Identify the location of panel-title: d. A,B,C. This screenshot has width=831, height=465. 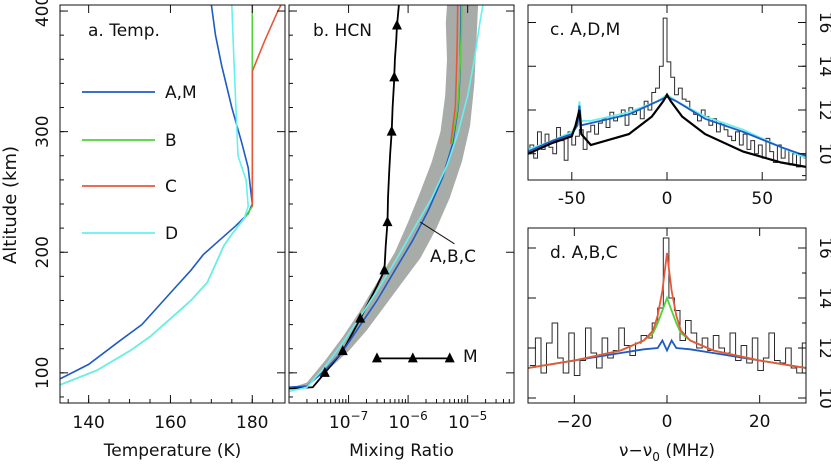
(584, 253).